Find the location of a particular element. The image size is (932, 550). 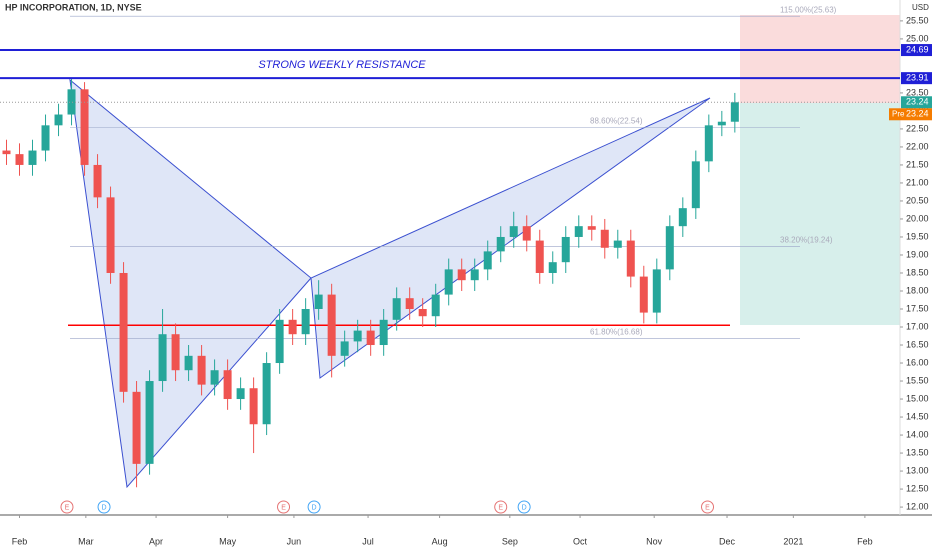

y-tick-label: 12.00 is located at coordinates (917, 506).